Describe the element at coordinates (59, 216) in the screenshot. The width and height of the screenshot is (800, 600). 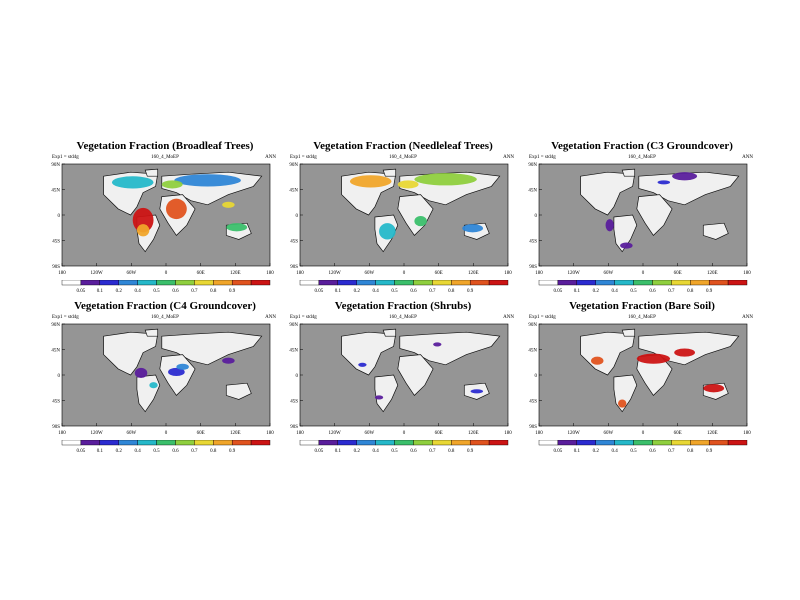
I see `y-tick-label: 0` at that location.